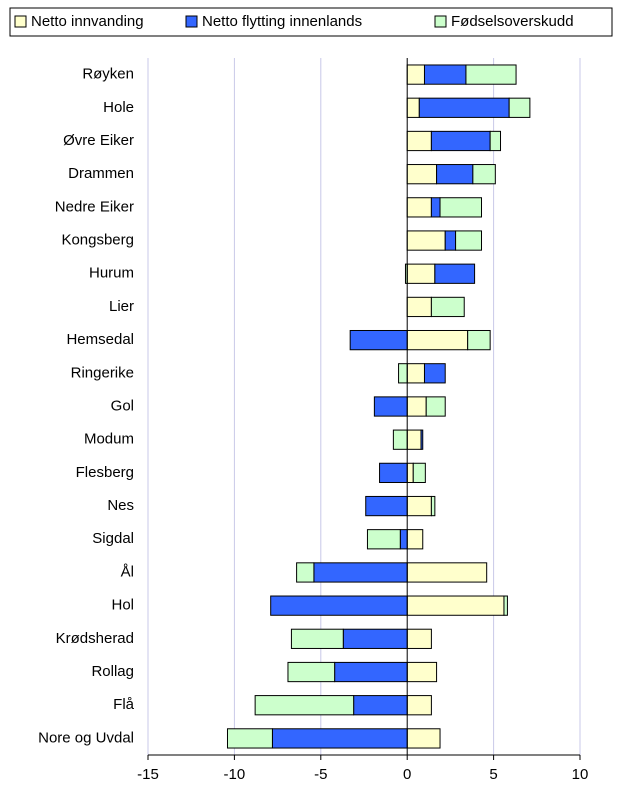 Image resolution: width=623 pixels, height=789 pixels. What do you see at coordinates (87, 21) in the screenshot?
I see `legend-label: Netto innvanding` at bounding box center [87, 21].